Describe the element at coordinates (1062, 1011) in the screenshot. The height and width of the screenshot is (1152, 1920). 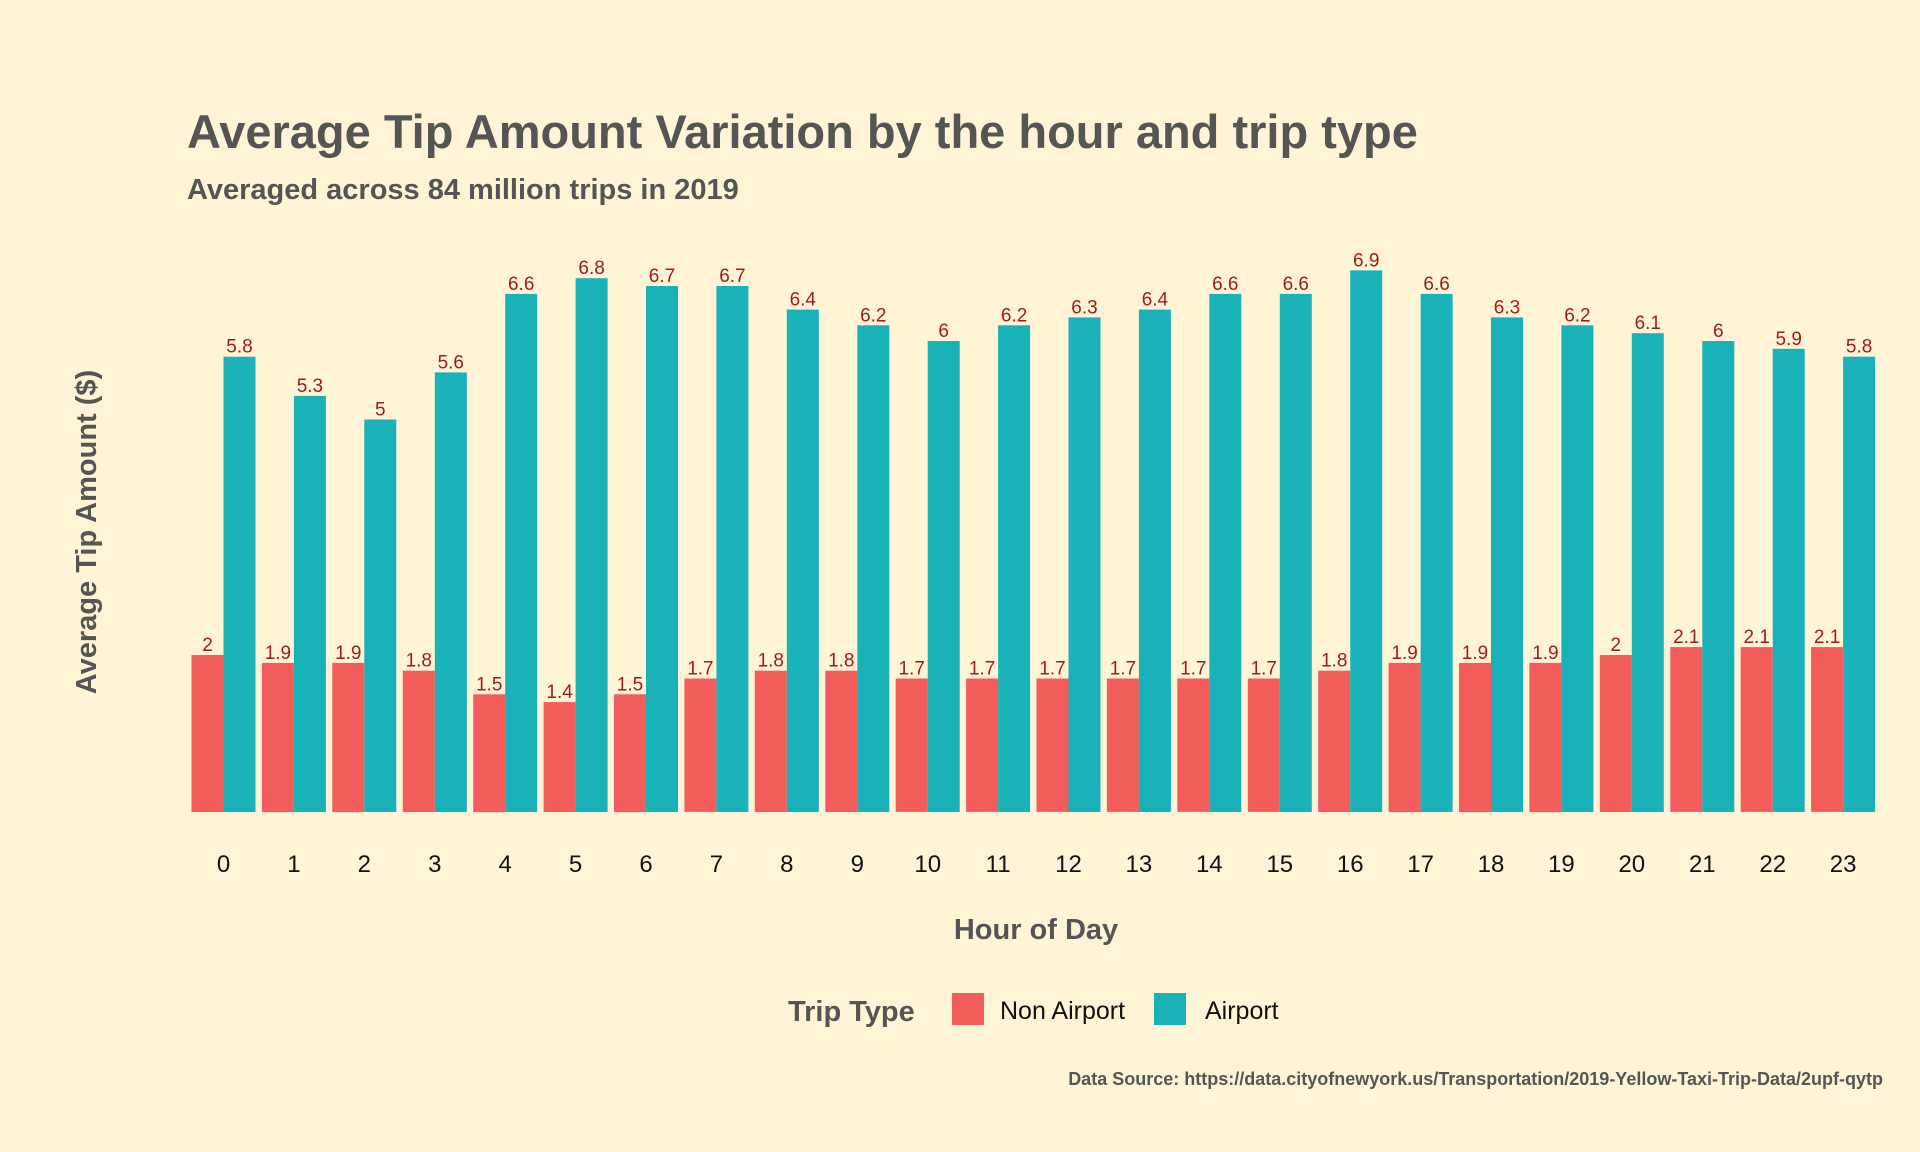
I see `legend-label-non-airport: Non Airport` at that location.